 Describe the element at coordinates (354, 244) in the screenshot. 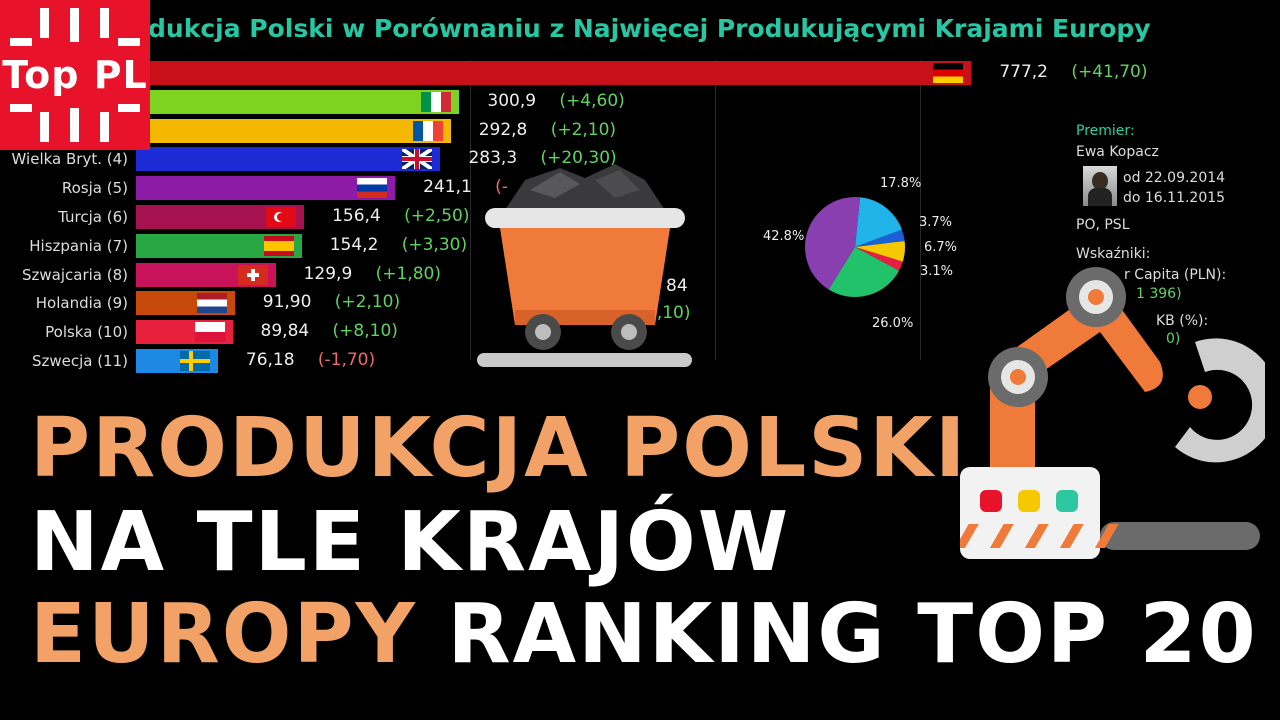

I see `bar-value-label: 154,2` at that location.